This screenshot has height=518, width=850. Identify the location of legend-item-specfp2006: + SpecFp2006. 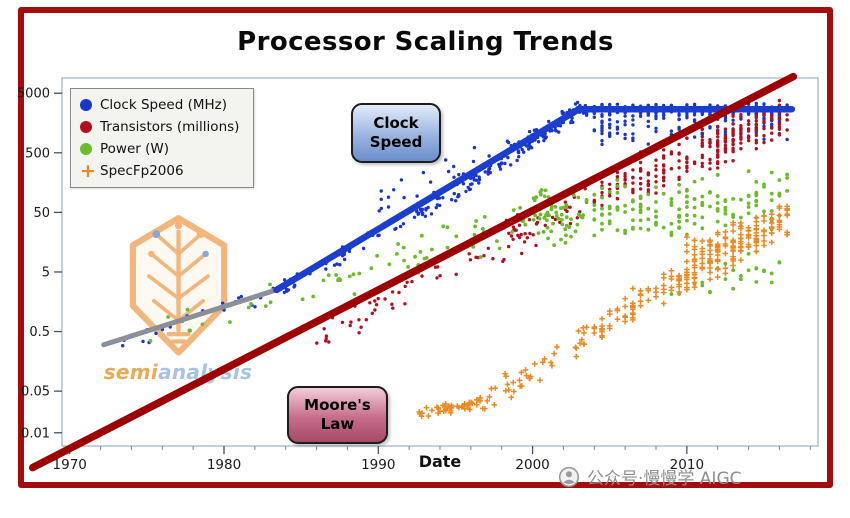
(159, 171).